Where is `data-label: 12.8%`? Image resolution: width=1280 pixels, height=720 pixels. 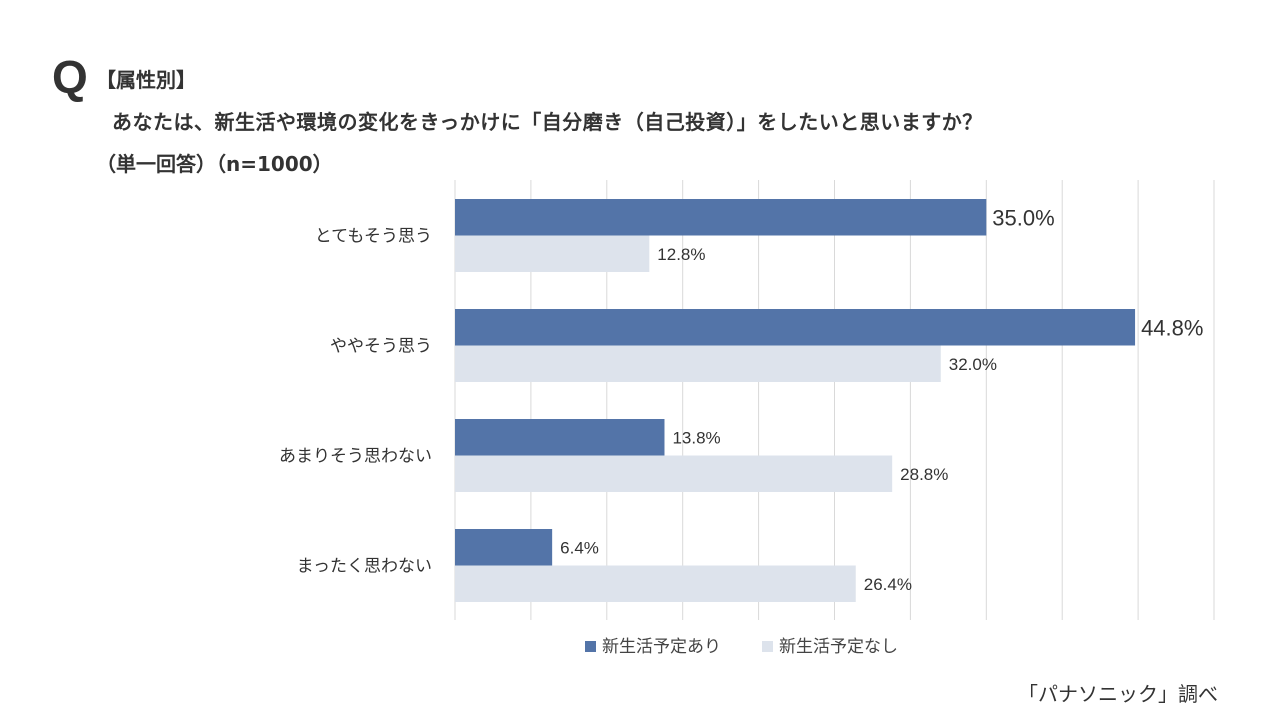
data-label: 12.8% is located at coordinates (681, 254).